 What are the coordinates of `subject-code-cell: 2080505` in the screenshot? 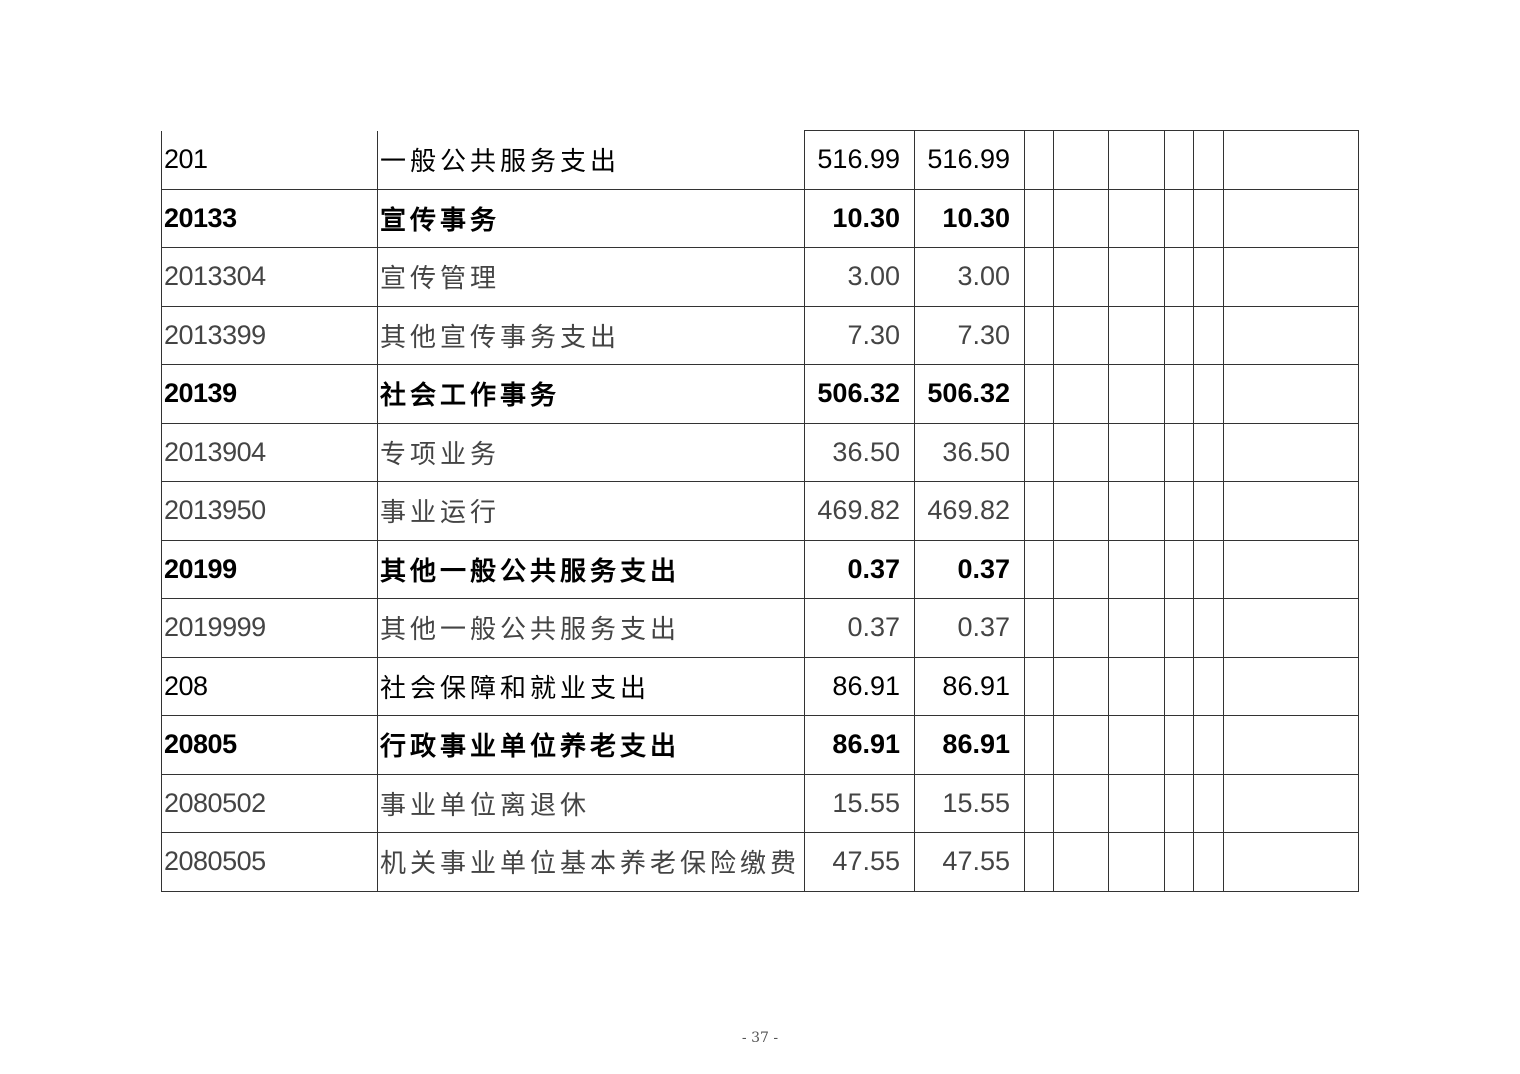 It's located at (269, 862).